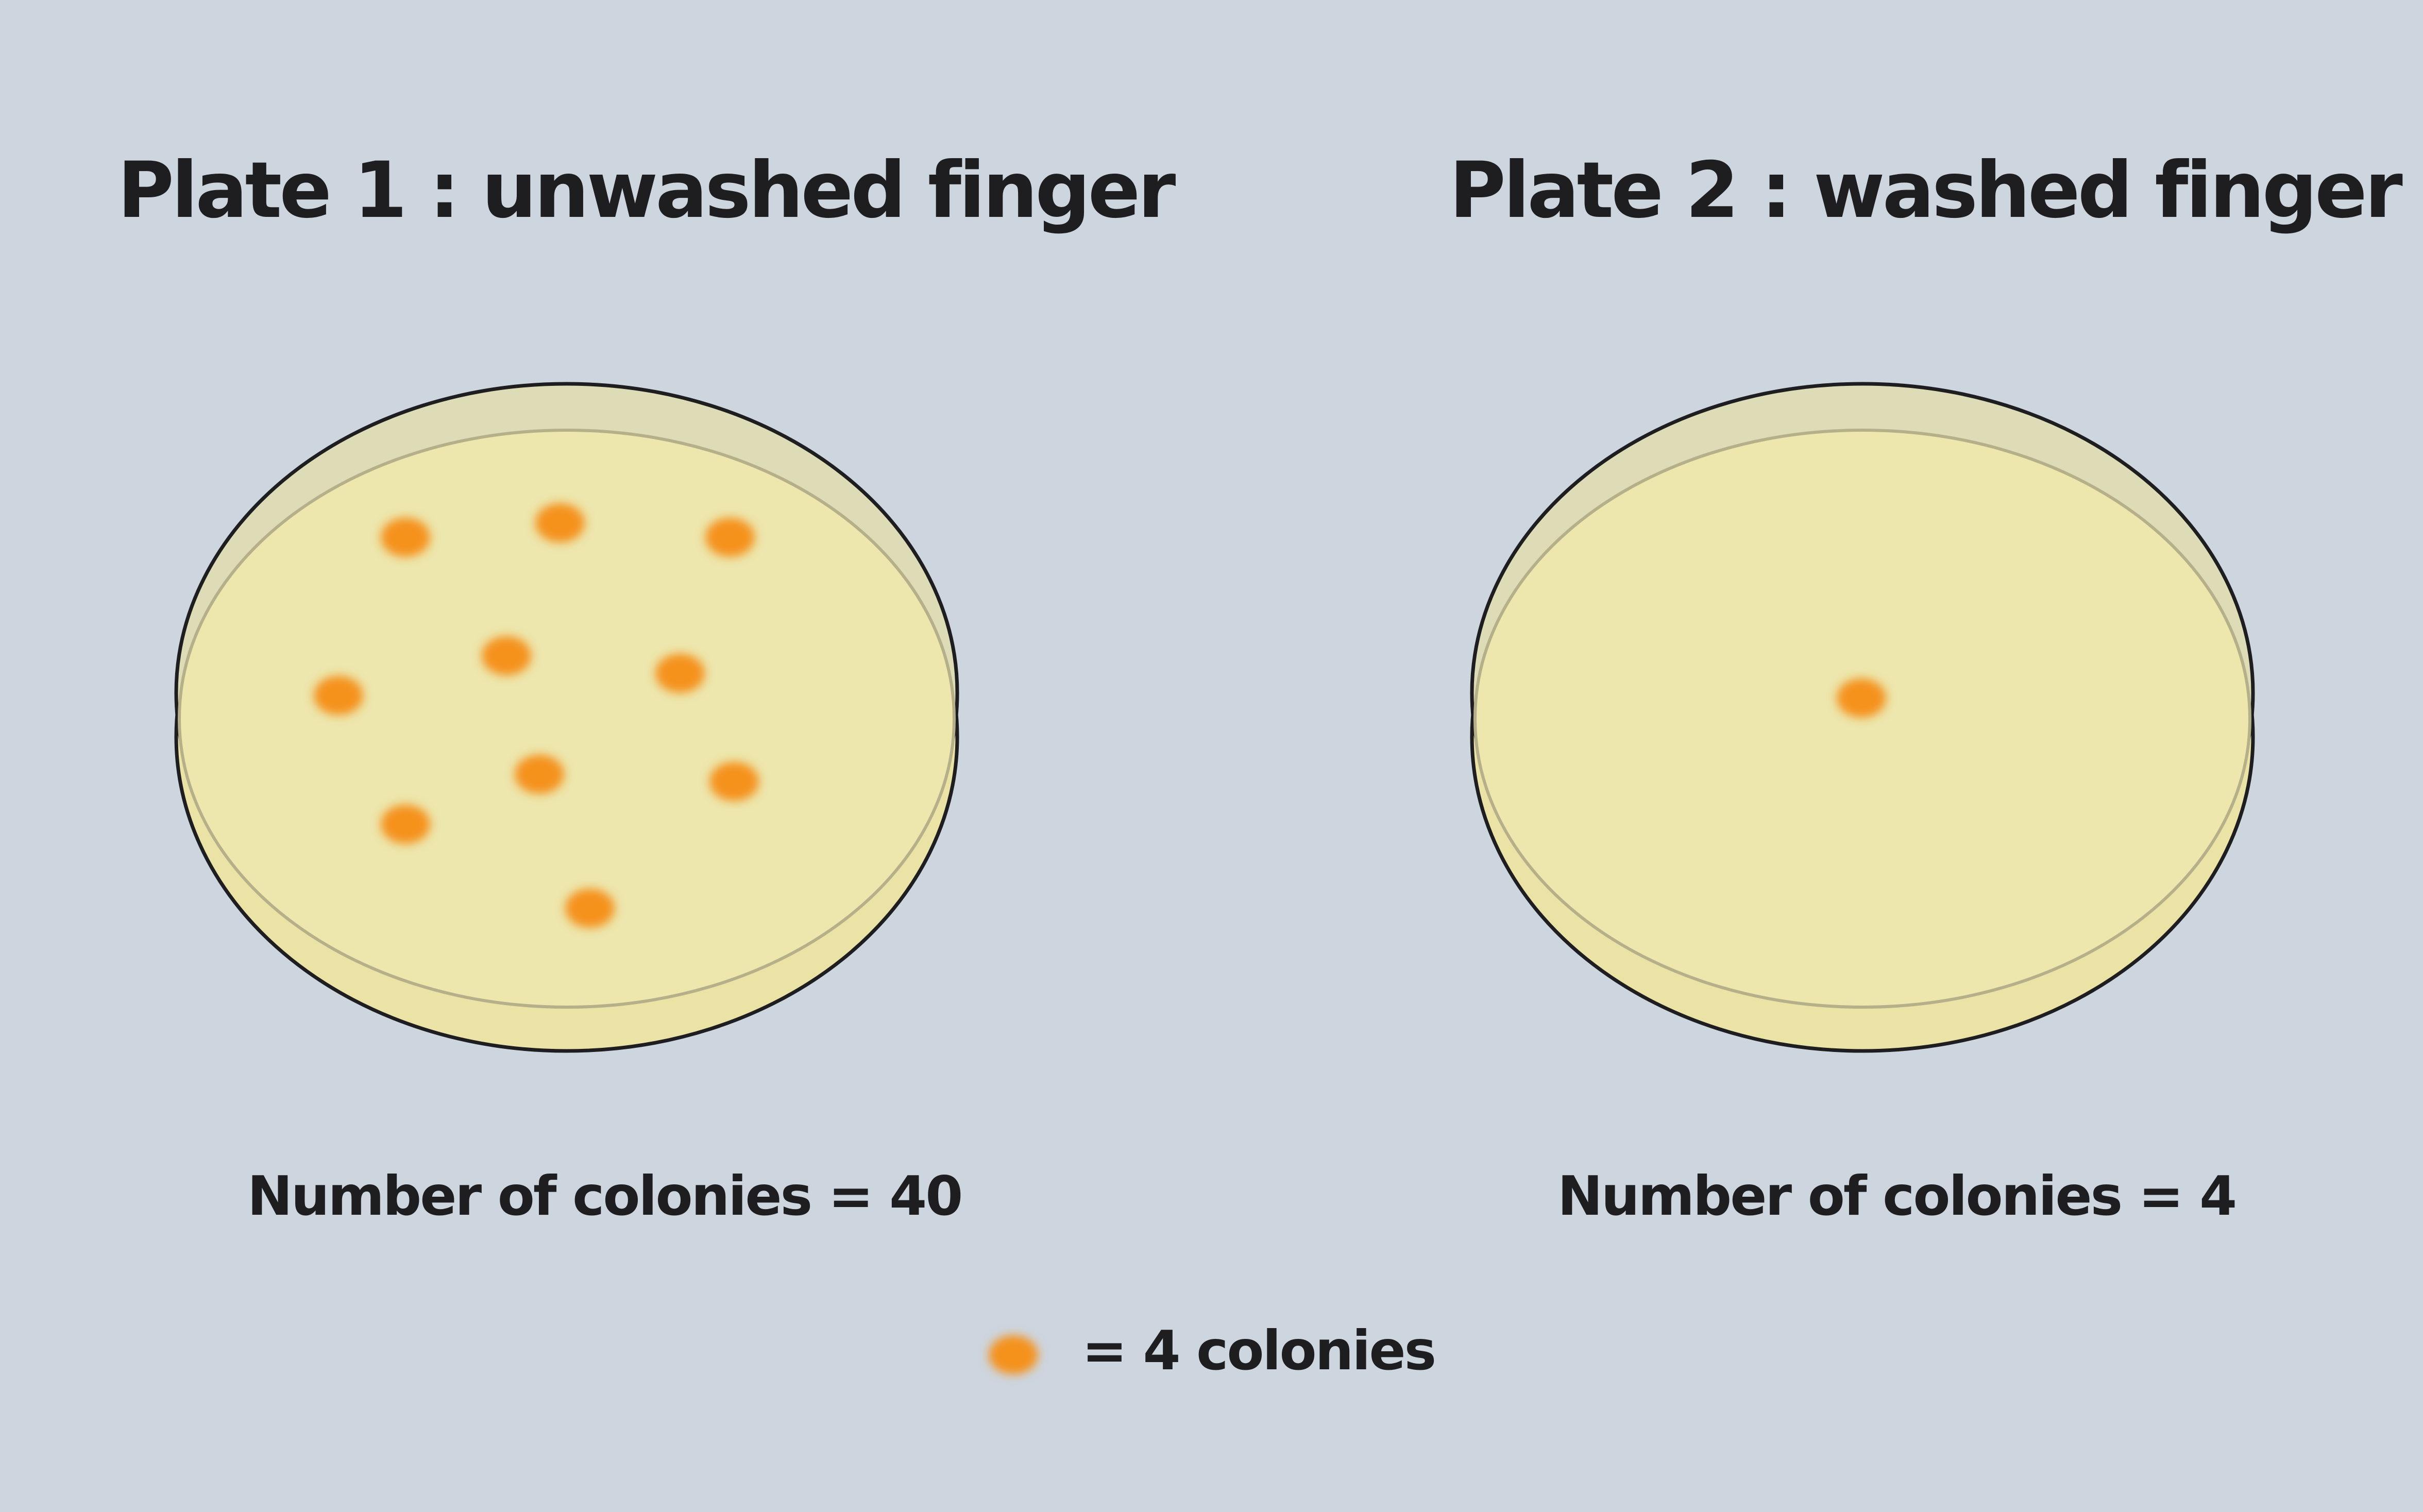  Describe the element at coordinates (1897, 1196) in the screenshot. I see `plate-2-colony-count: Number of colonies = 4` at that location.